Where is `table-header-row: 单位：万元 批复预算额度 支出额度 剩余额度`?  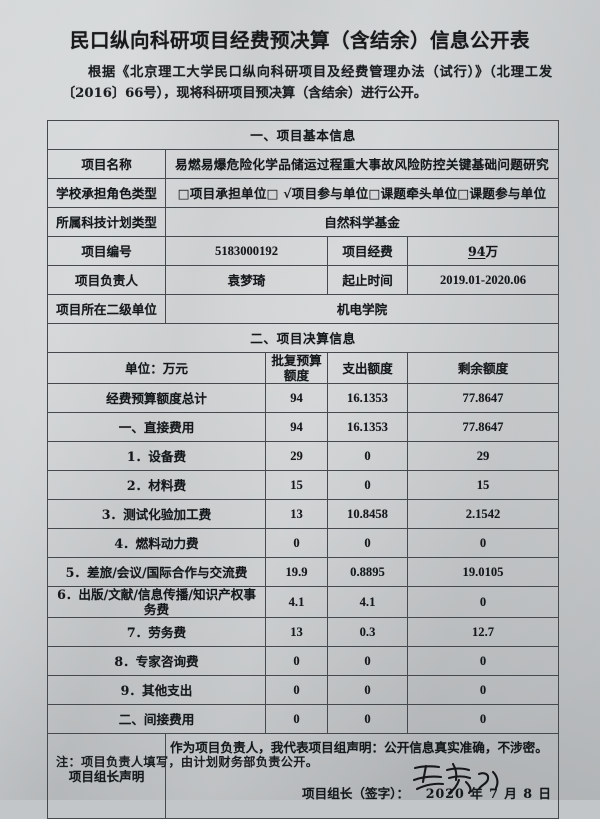 table-header-row: 单位：万元 批复预算额度 支出额度 剩余额度 is located at coordinates (303, 368).